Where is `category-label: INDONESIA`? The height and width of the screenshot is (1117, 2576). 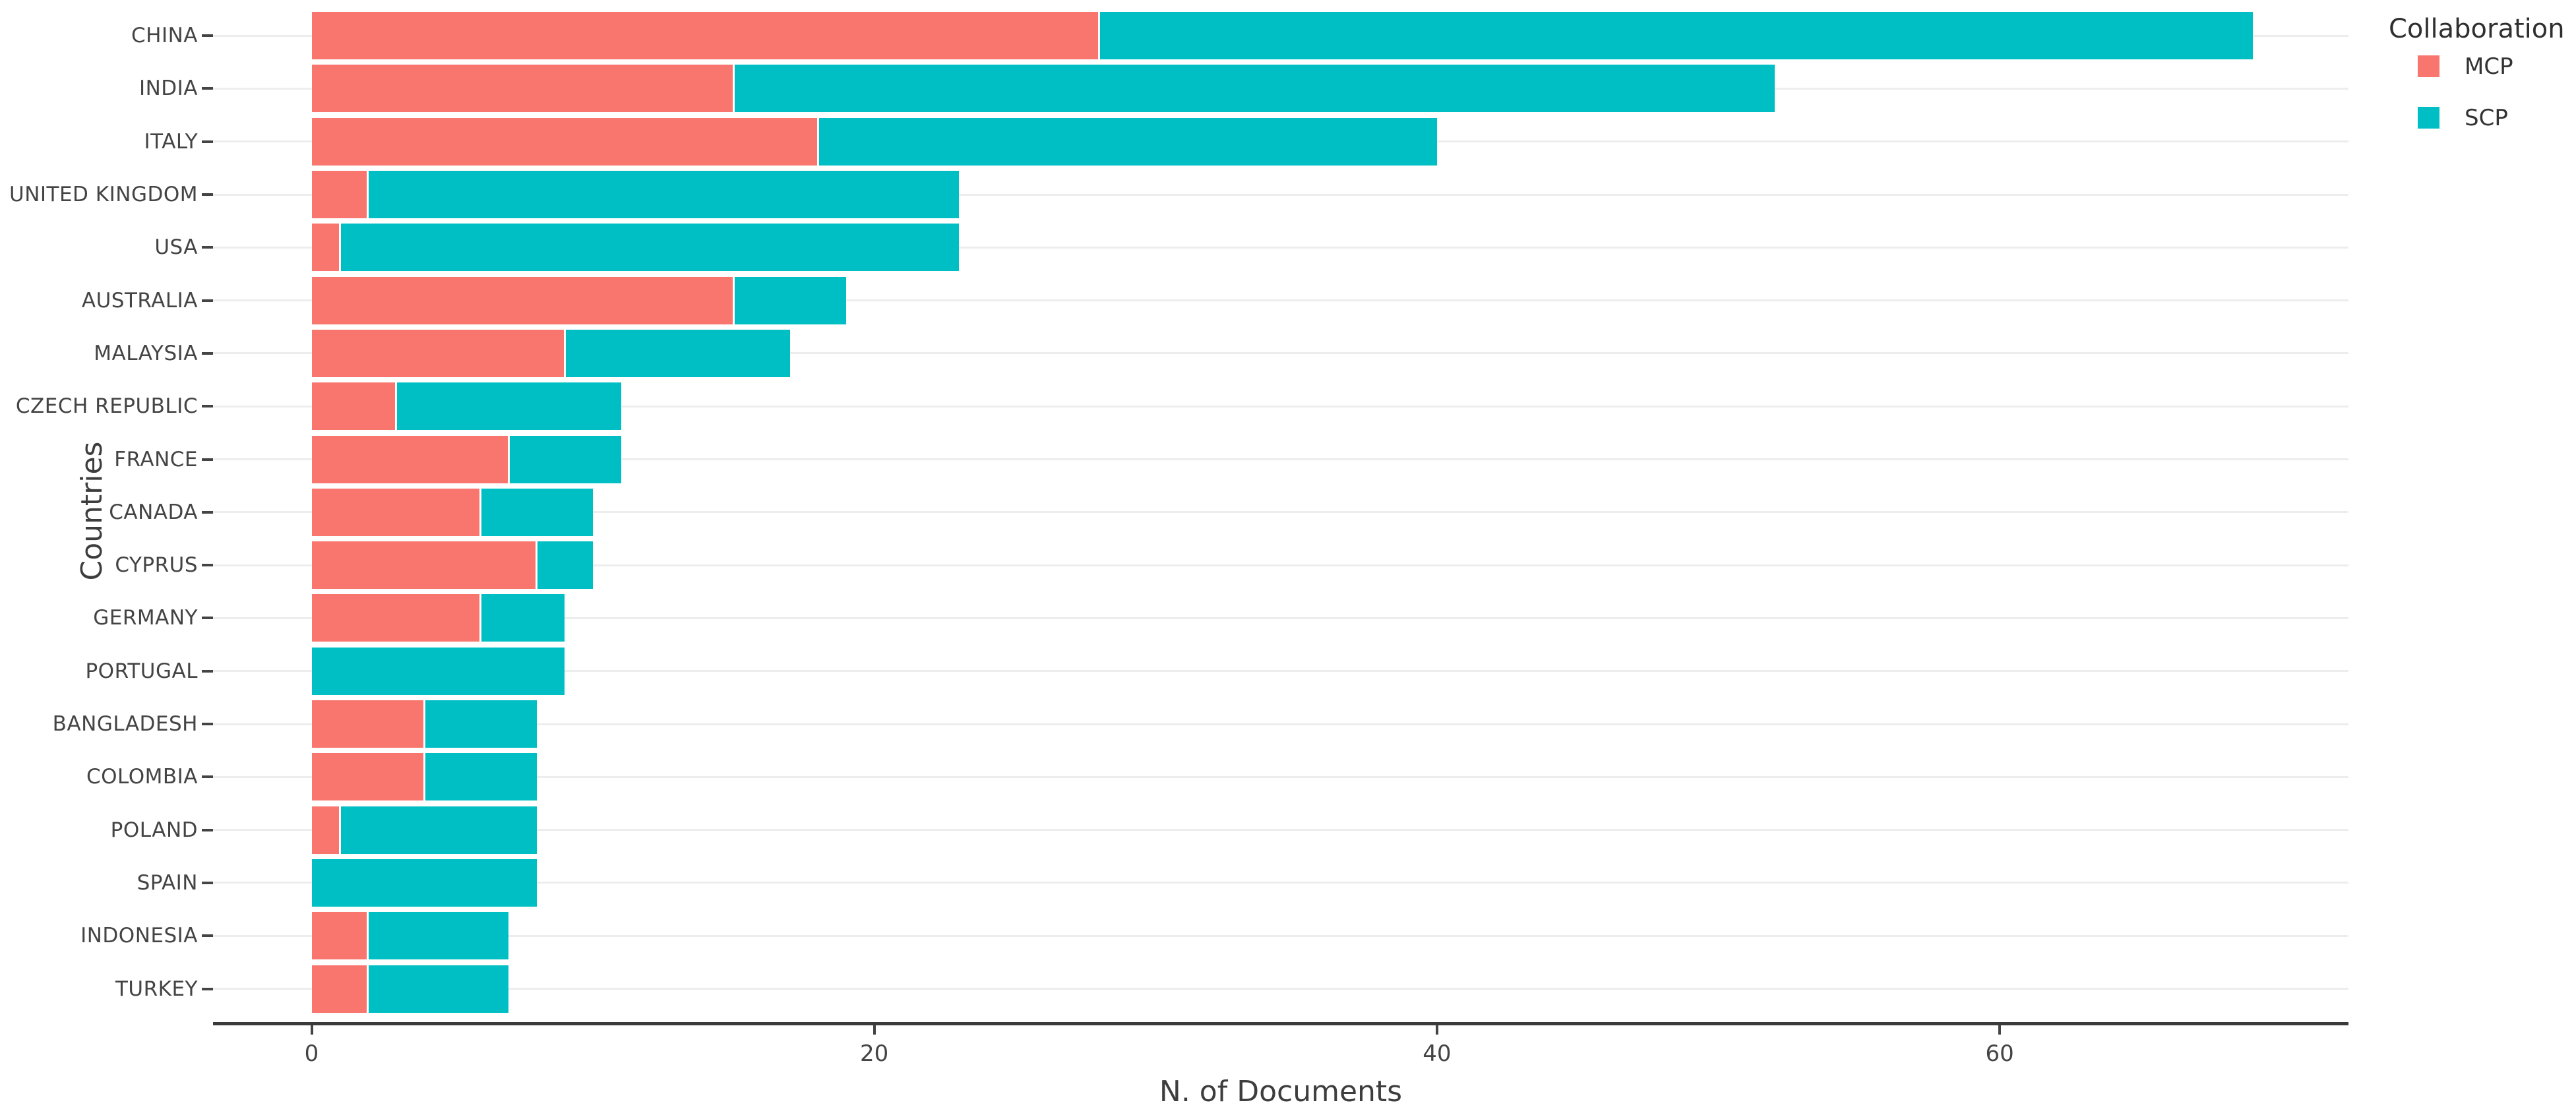
category-label: INDONESIA is located at coordinates (139, 936).